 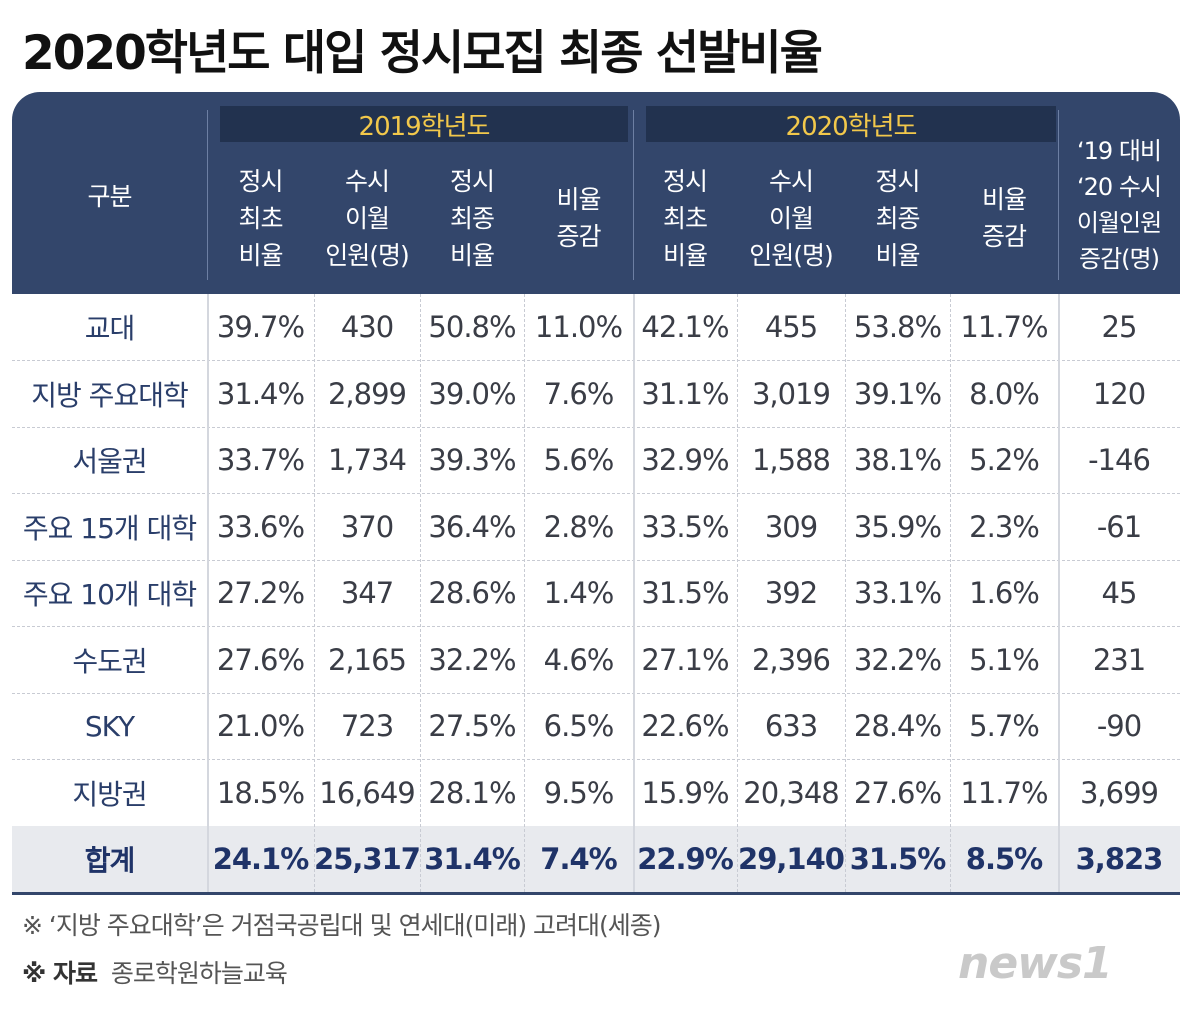 I want to click on table-cell: 33.5%, so click(x=685, y=526).